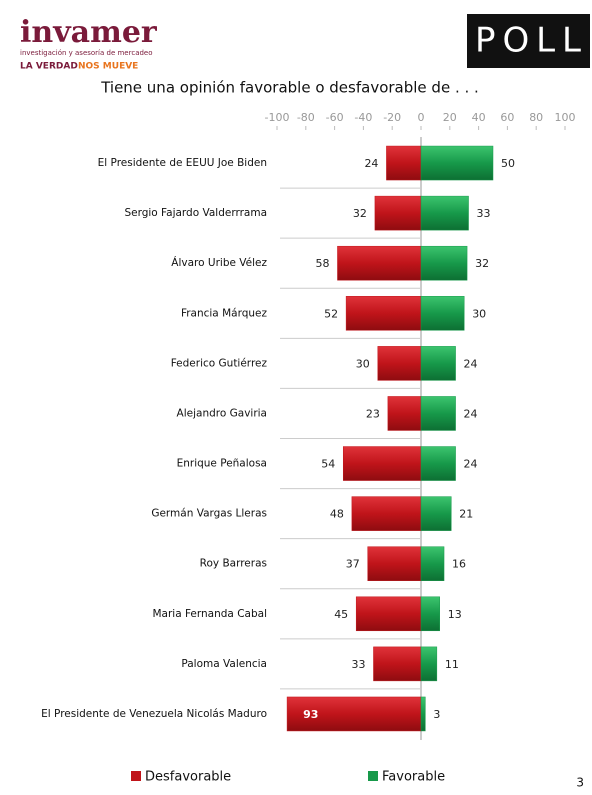  I want to click on x-tick-label: -40, so click(363, 117).